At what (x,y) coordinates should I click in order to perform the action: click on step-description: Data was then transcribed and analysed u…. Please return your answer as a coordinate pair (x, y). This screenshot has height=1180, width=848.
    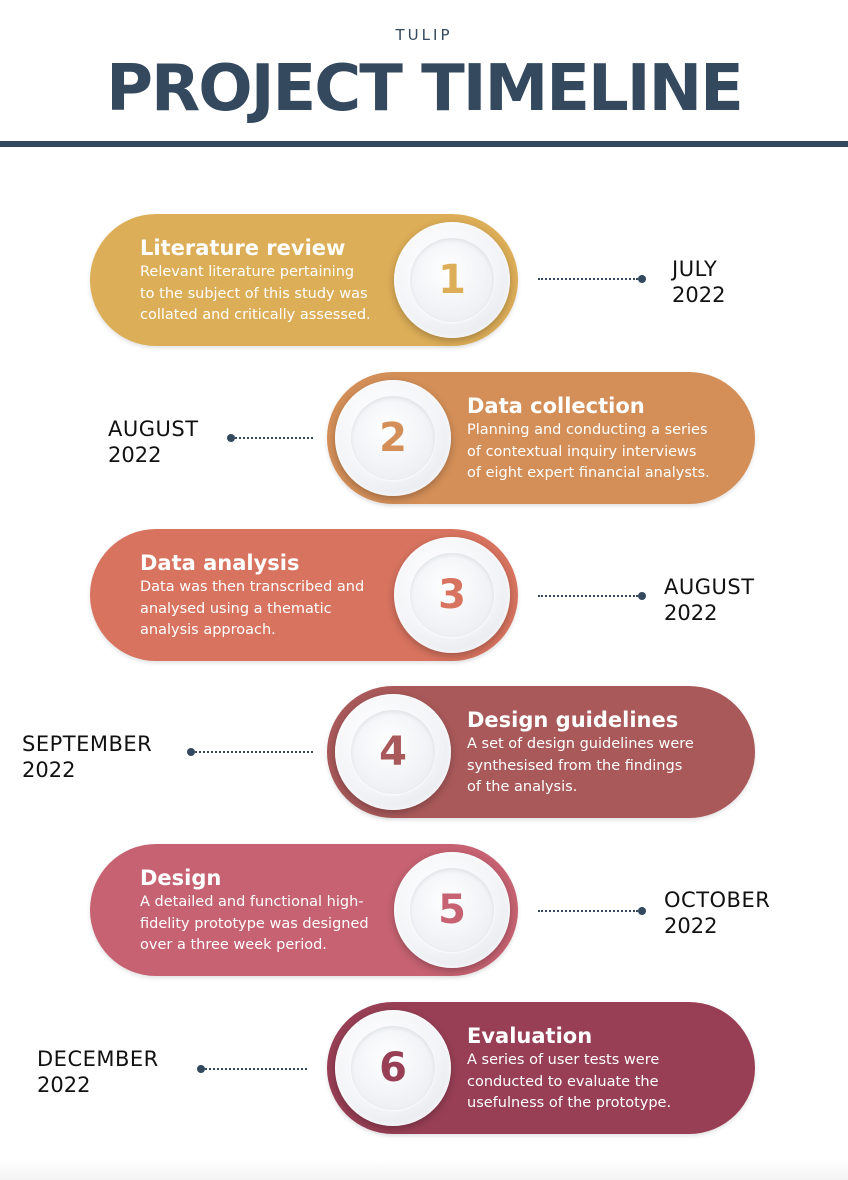
    Looking at the image, I should click on (252, 608).